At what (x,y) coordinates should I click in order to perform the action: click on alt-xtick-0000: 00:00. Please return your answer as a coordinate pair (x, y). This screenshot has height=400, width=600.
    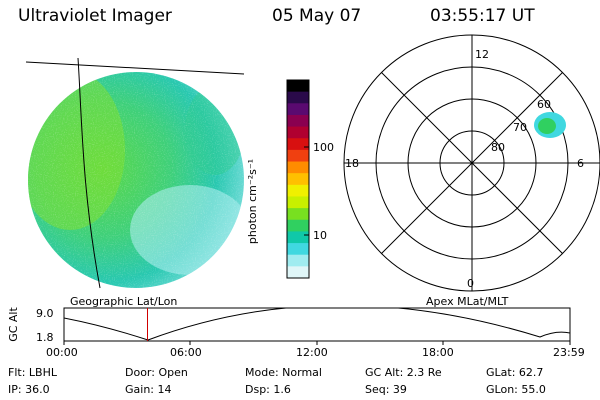
    Looking at the image, I should click on (62, 352).